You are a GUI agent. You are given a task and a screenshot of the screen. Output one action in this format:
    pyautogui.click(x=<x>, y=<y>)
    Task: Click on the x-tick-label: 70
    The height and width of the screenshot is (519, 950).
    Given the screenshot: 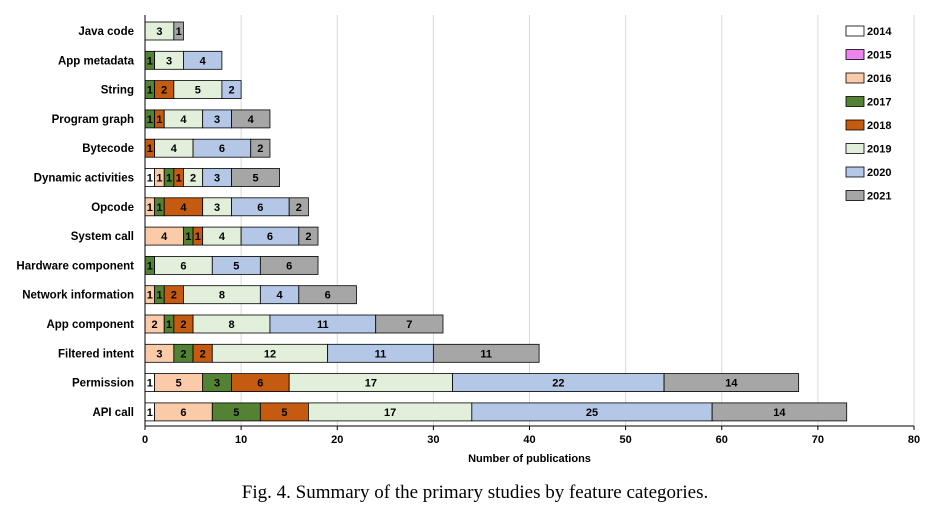 What is the action you would take?
    pyautogui.click(x=818, y=440)
    